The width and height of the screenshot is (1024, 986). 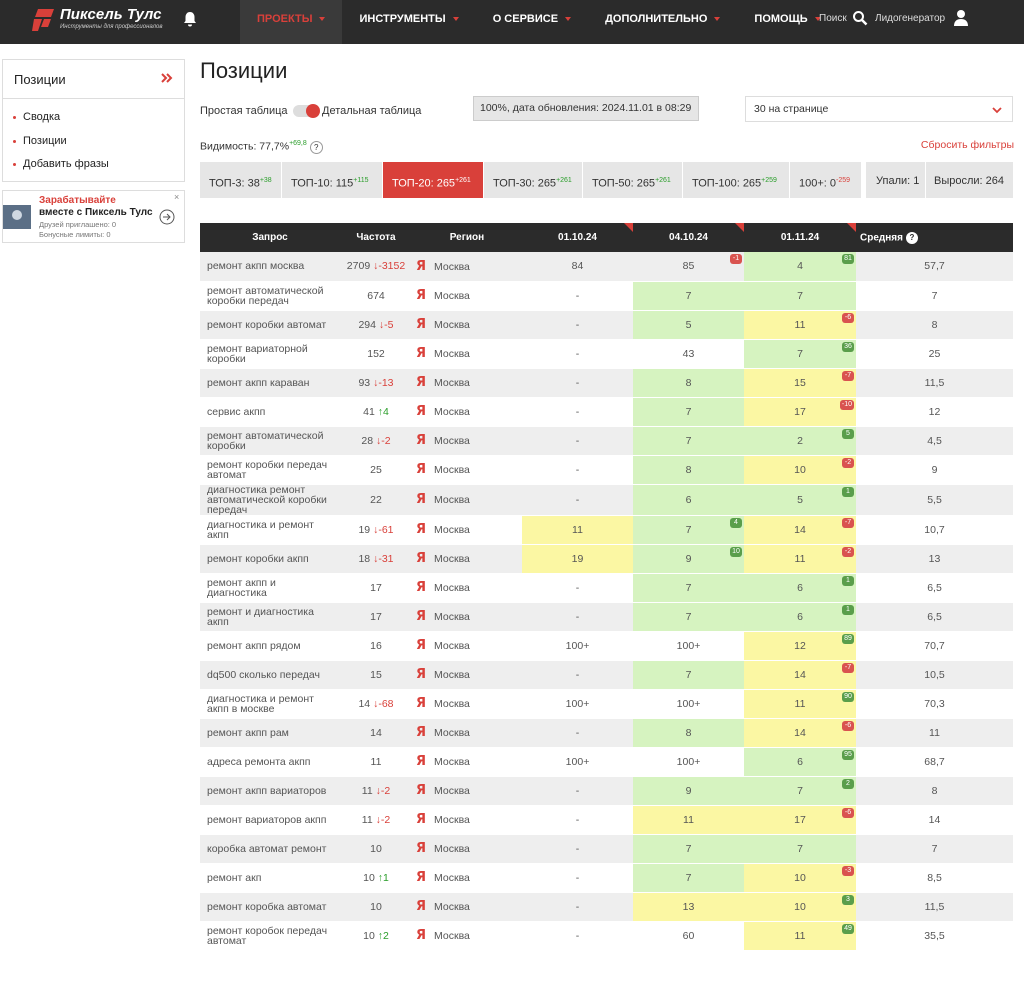 What do you see at coordinates (577, 237) in the screenshot?
I see `column-header: 01.10.24` at bounding box center [577, 237].